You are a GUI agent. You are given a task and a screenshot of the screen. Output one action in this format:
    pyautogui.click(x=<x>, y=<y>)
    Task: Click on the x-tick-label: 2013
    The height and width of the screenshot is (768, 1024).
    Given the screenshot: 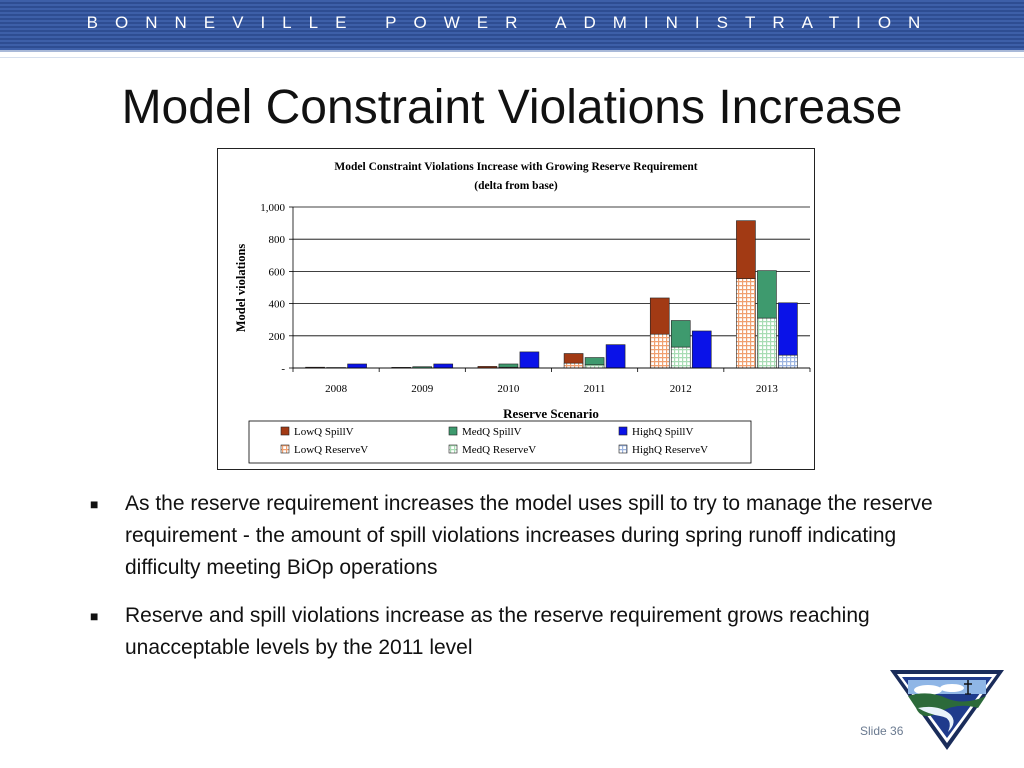 What is the action you would take?
    pyautogui.click(x=767, y=389)
    